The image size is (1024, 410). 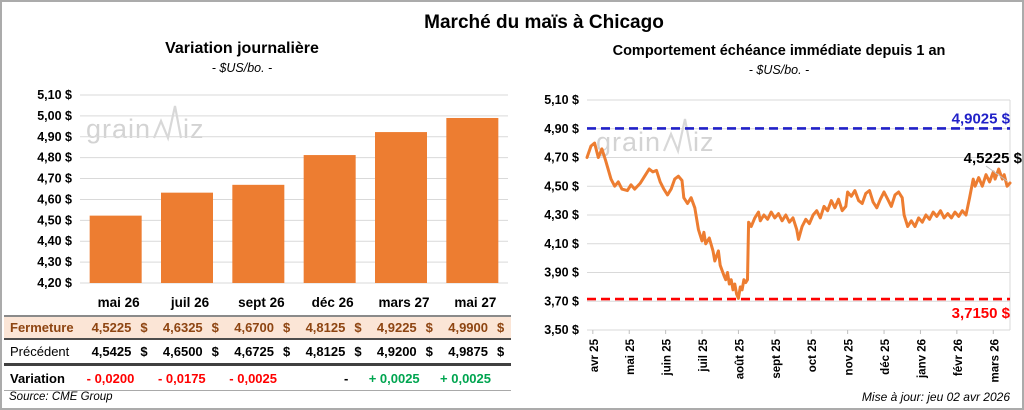 I want to click on table-cell: 4,9875 $, so click(x=475, y=351).